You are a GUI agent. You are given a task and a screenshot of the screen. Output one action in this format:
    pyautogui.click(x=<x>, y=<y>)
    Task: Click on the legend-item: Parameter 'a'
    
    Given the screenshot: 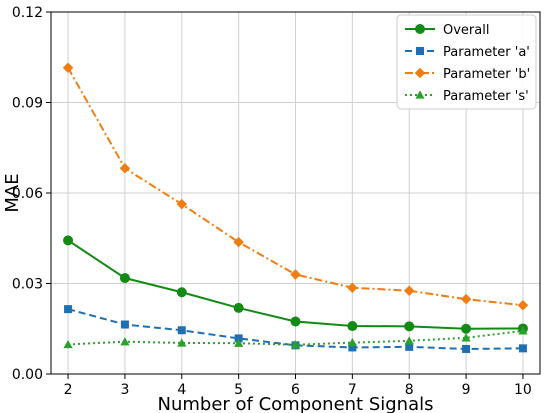 What is the action you would take?
    pyautogui.click(x=467, y=52)
    